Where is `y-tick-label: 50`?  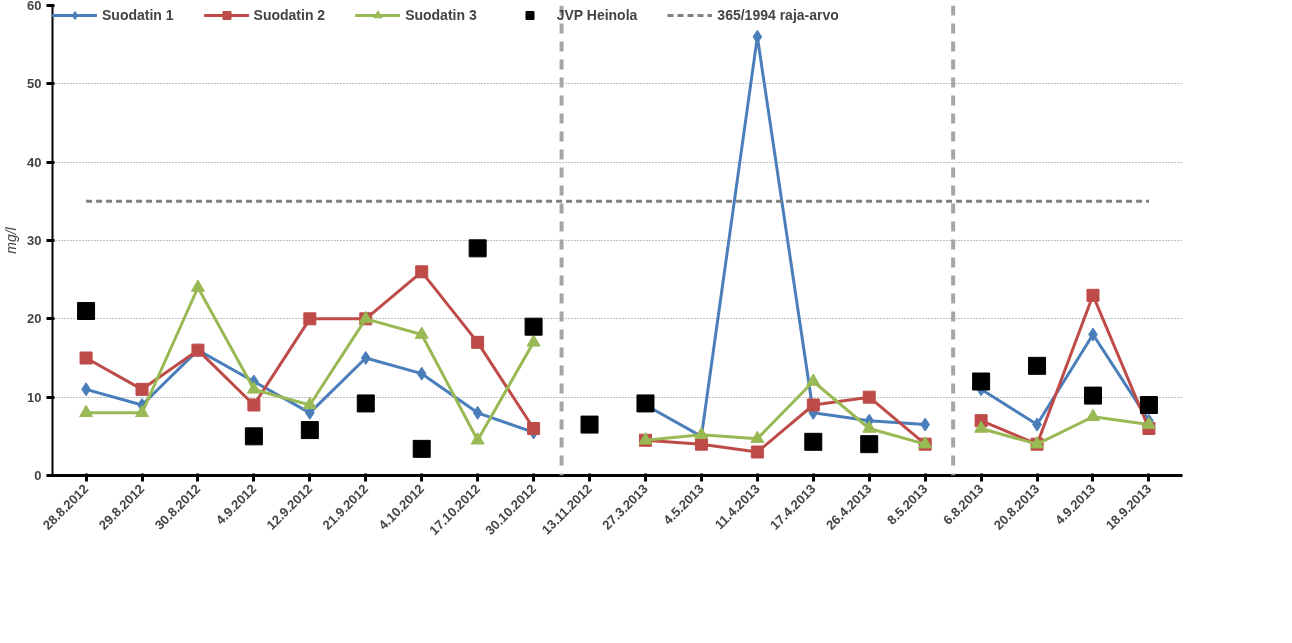 y-tick-label: 50 is located at coordinates (34, 84).